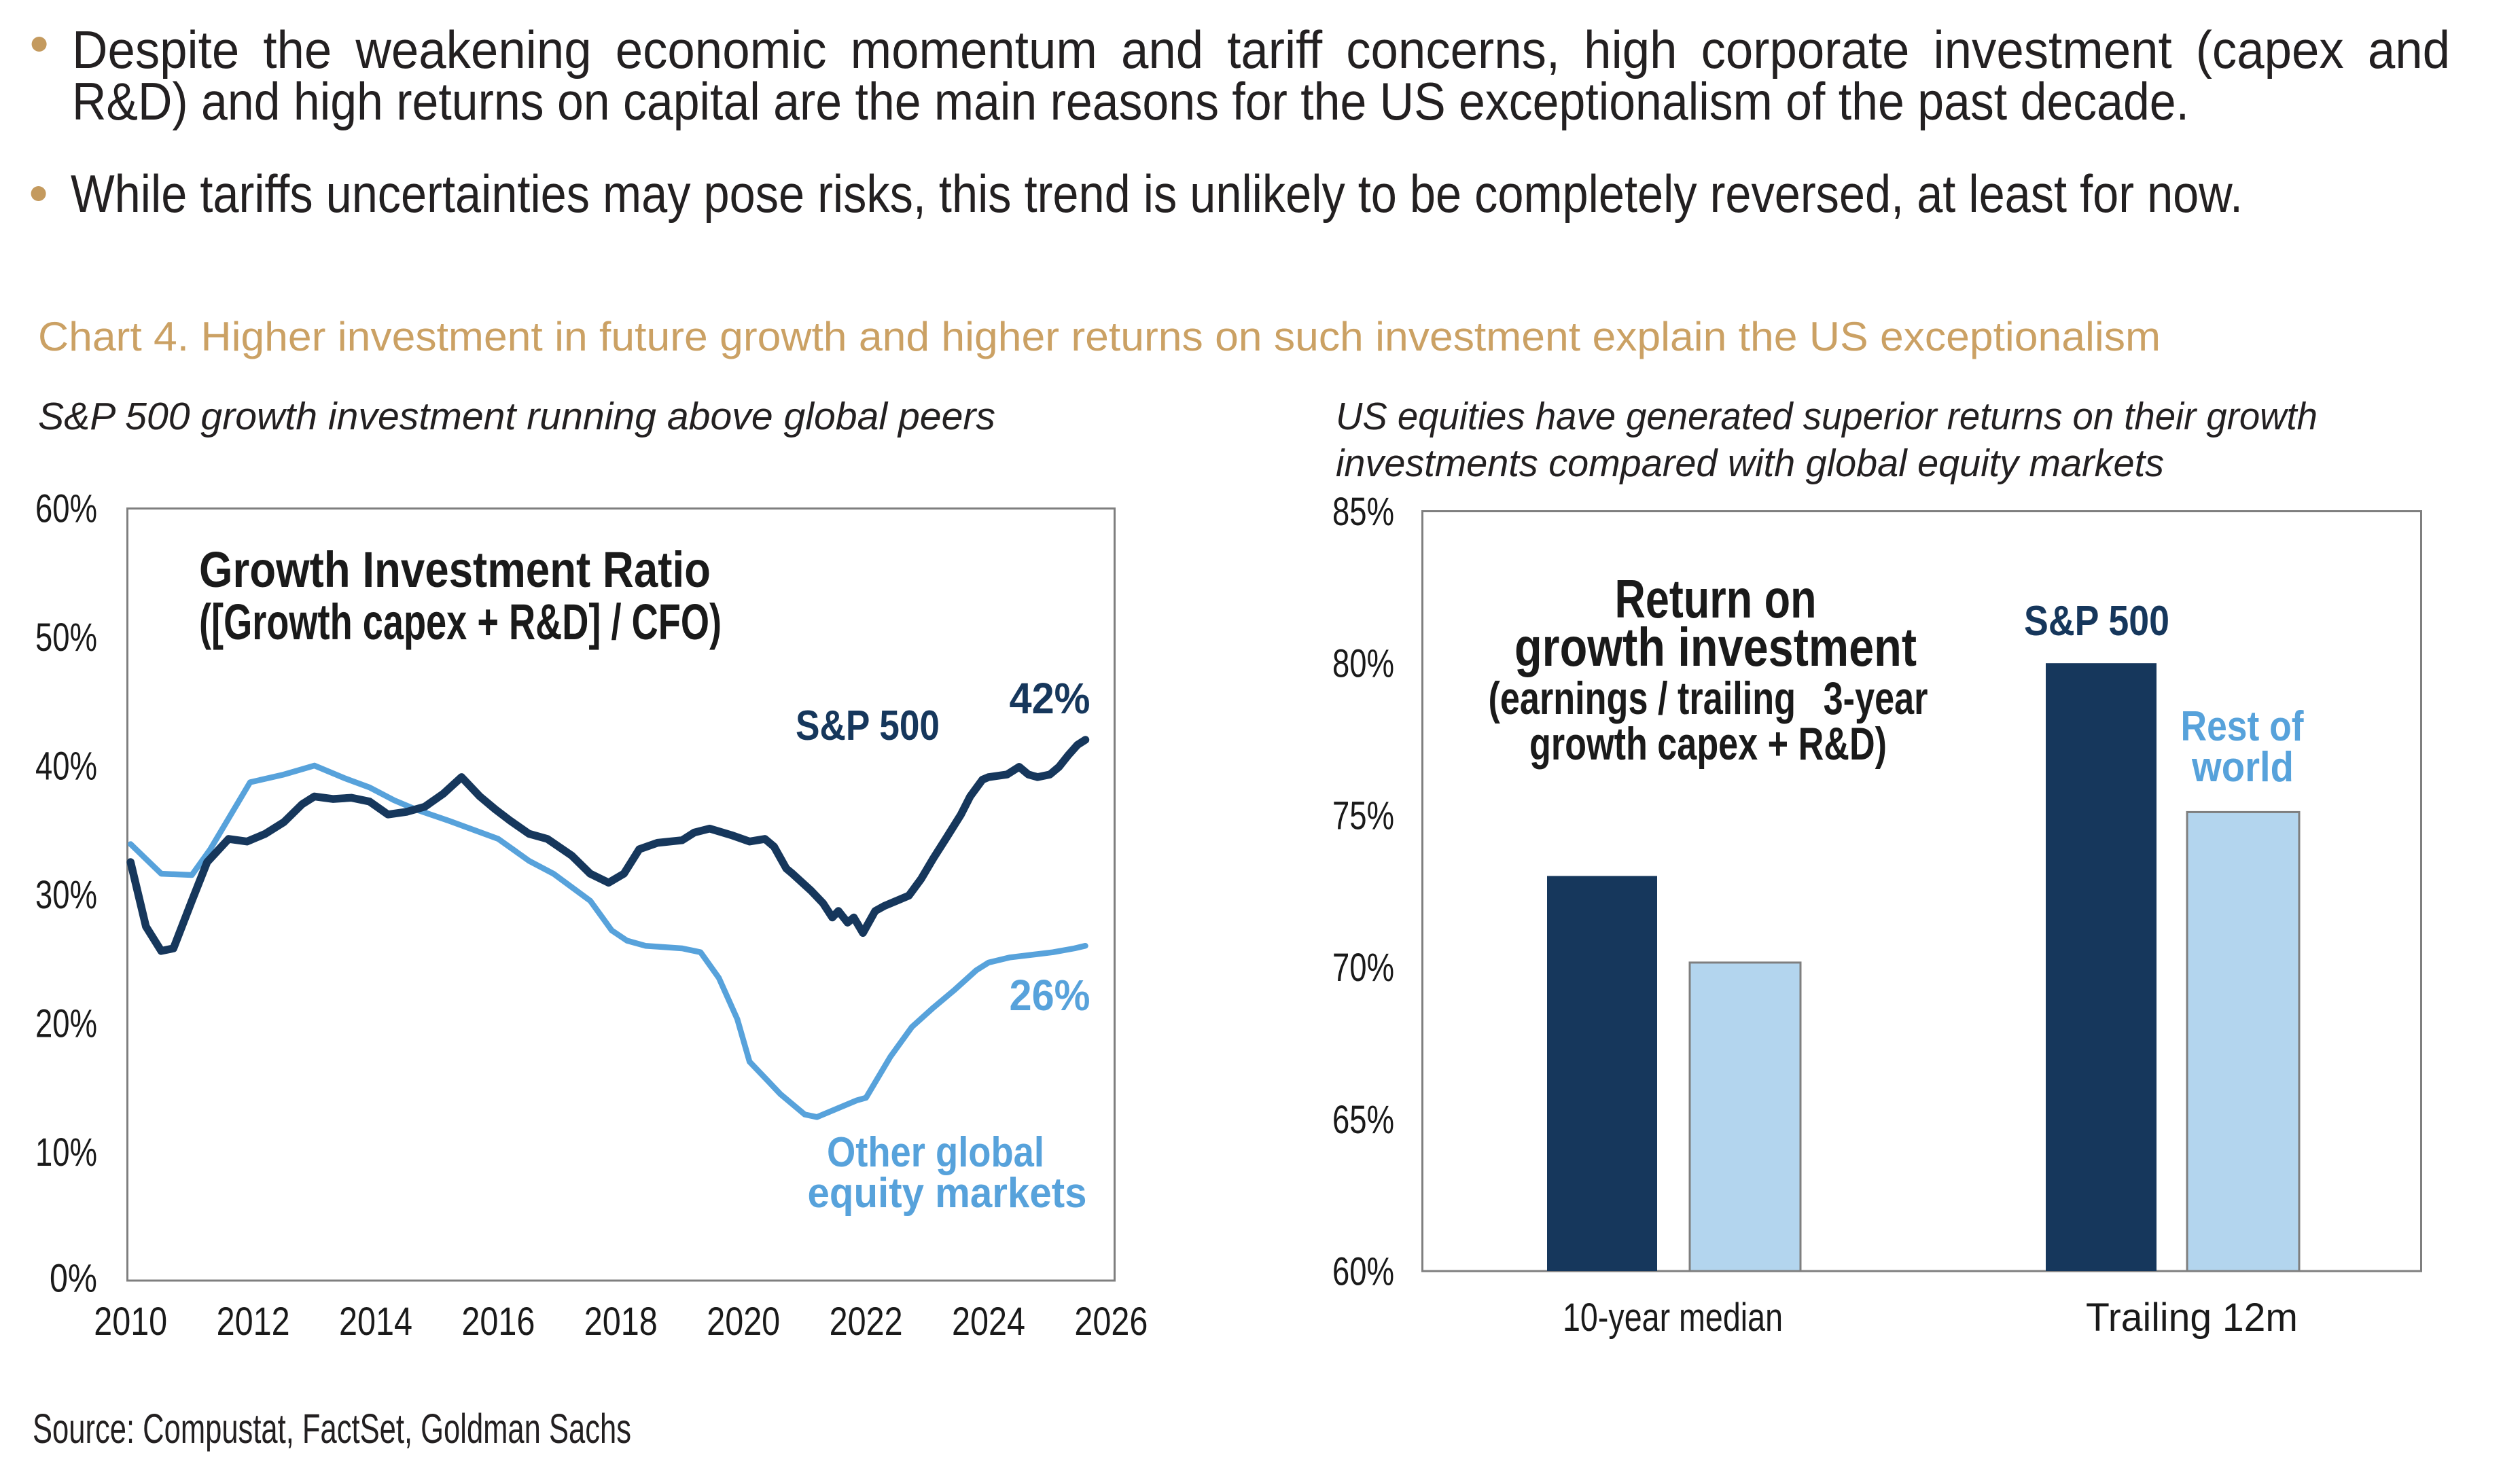 The width and height of the screenshot is (2520, 1464). What do you see at coordinates (66, 766) in the screenshot?
I see `svg-text: 40%` at bounding box center [66, 766].